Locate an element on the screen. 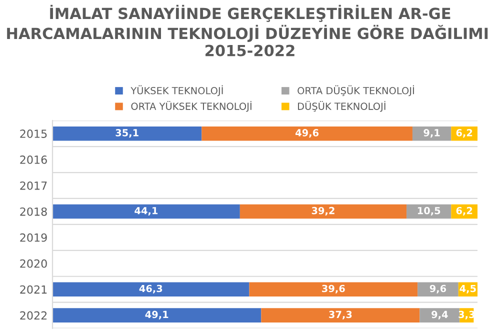 This screenshot has width=500, height=335. data-label: 10,5 is located at coordinates (429, 211).